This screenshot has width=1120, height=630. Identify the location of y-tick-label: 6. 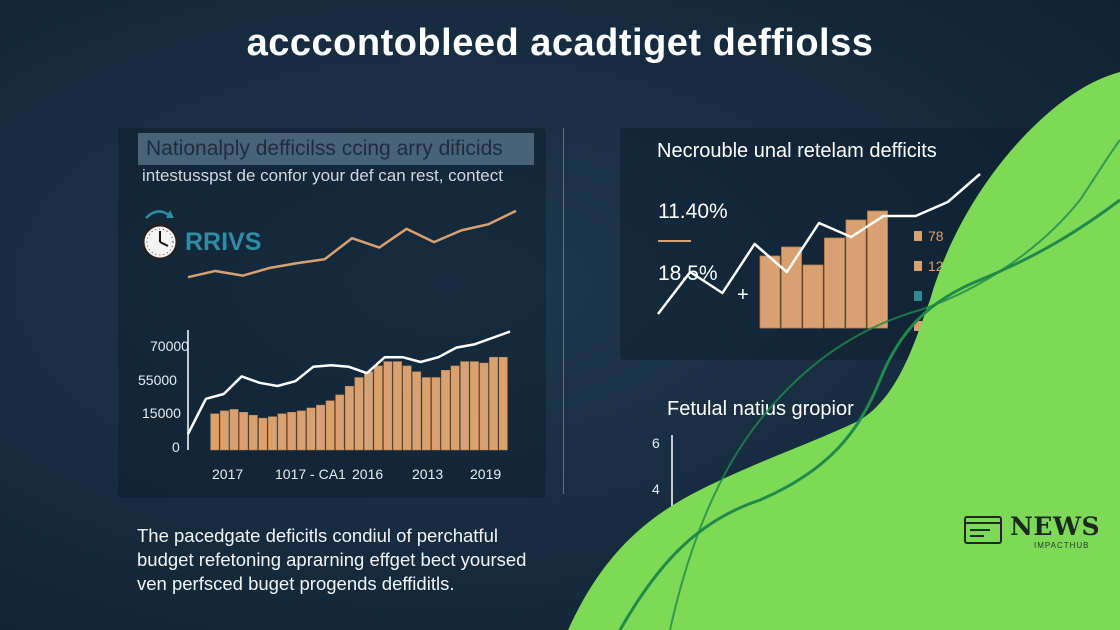
(656, 443).